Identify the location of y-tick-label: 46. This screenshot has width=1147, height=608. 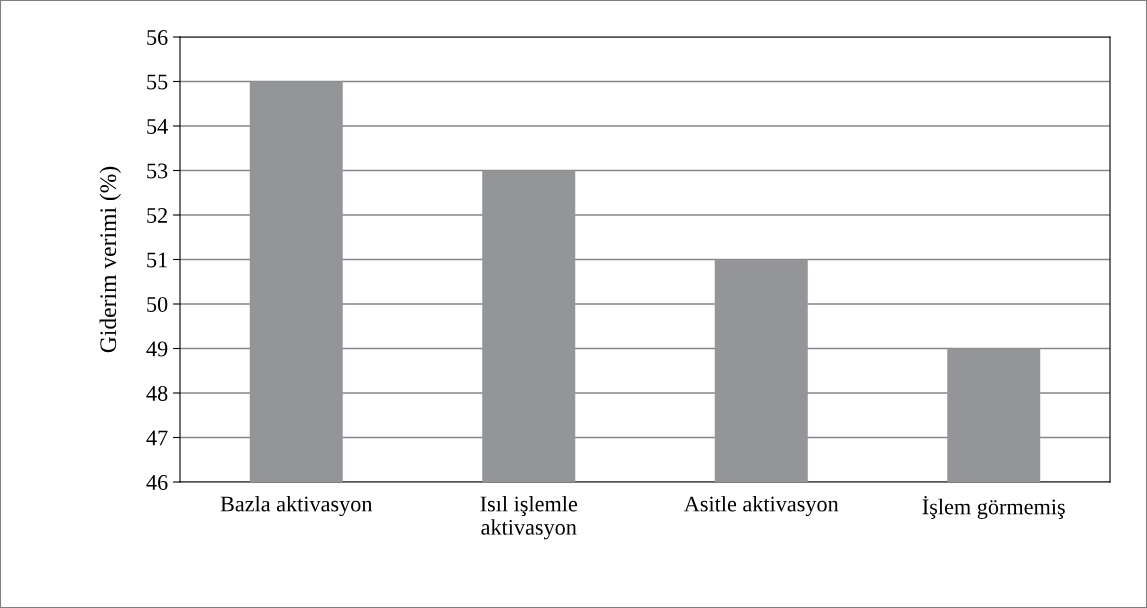
(157, 482).